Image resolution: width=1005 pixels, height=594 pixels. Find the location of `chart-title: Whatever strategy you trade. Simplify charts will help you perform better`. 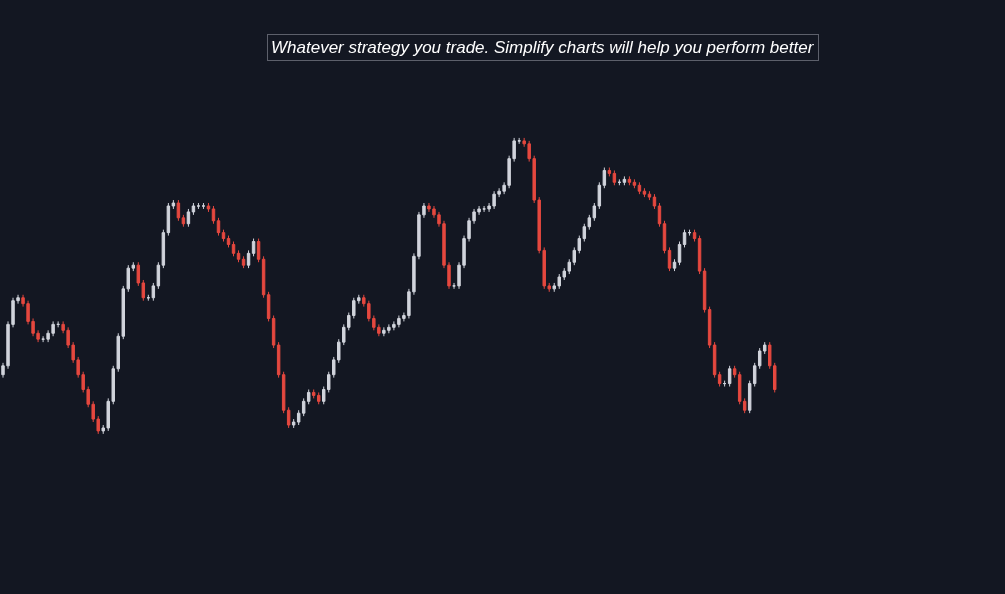

chart-title: Whatever strategy you trade. Simplify charts will help you perform better is located at coordinates (543, 47).